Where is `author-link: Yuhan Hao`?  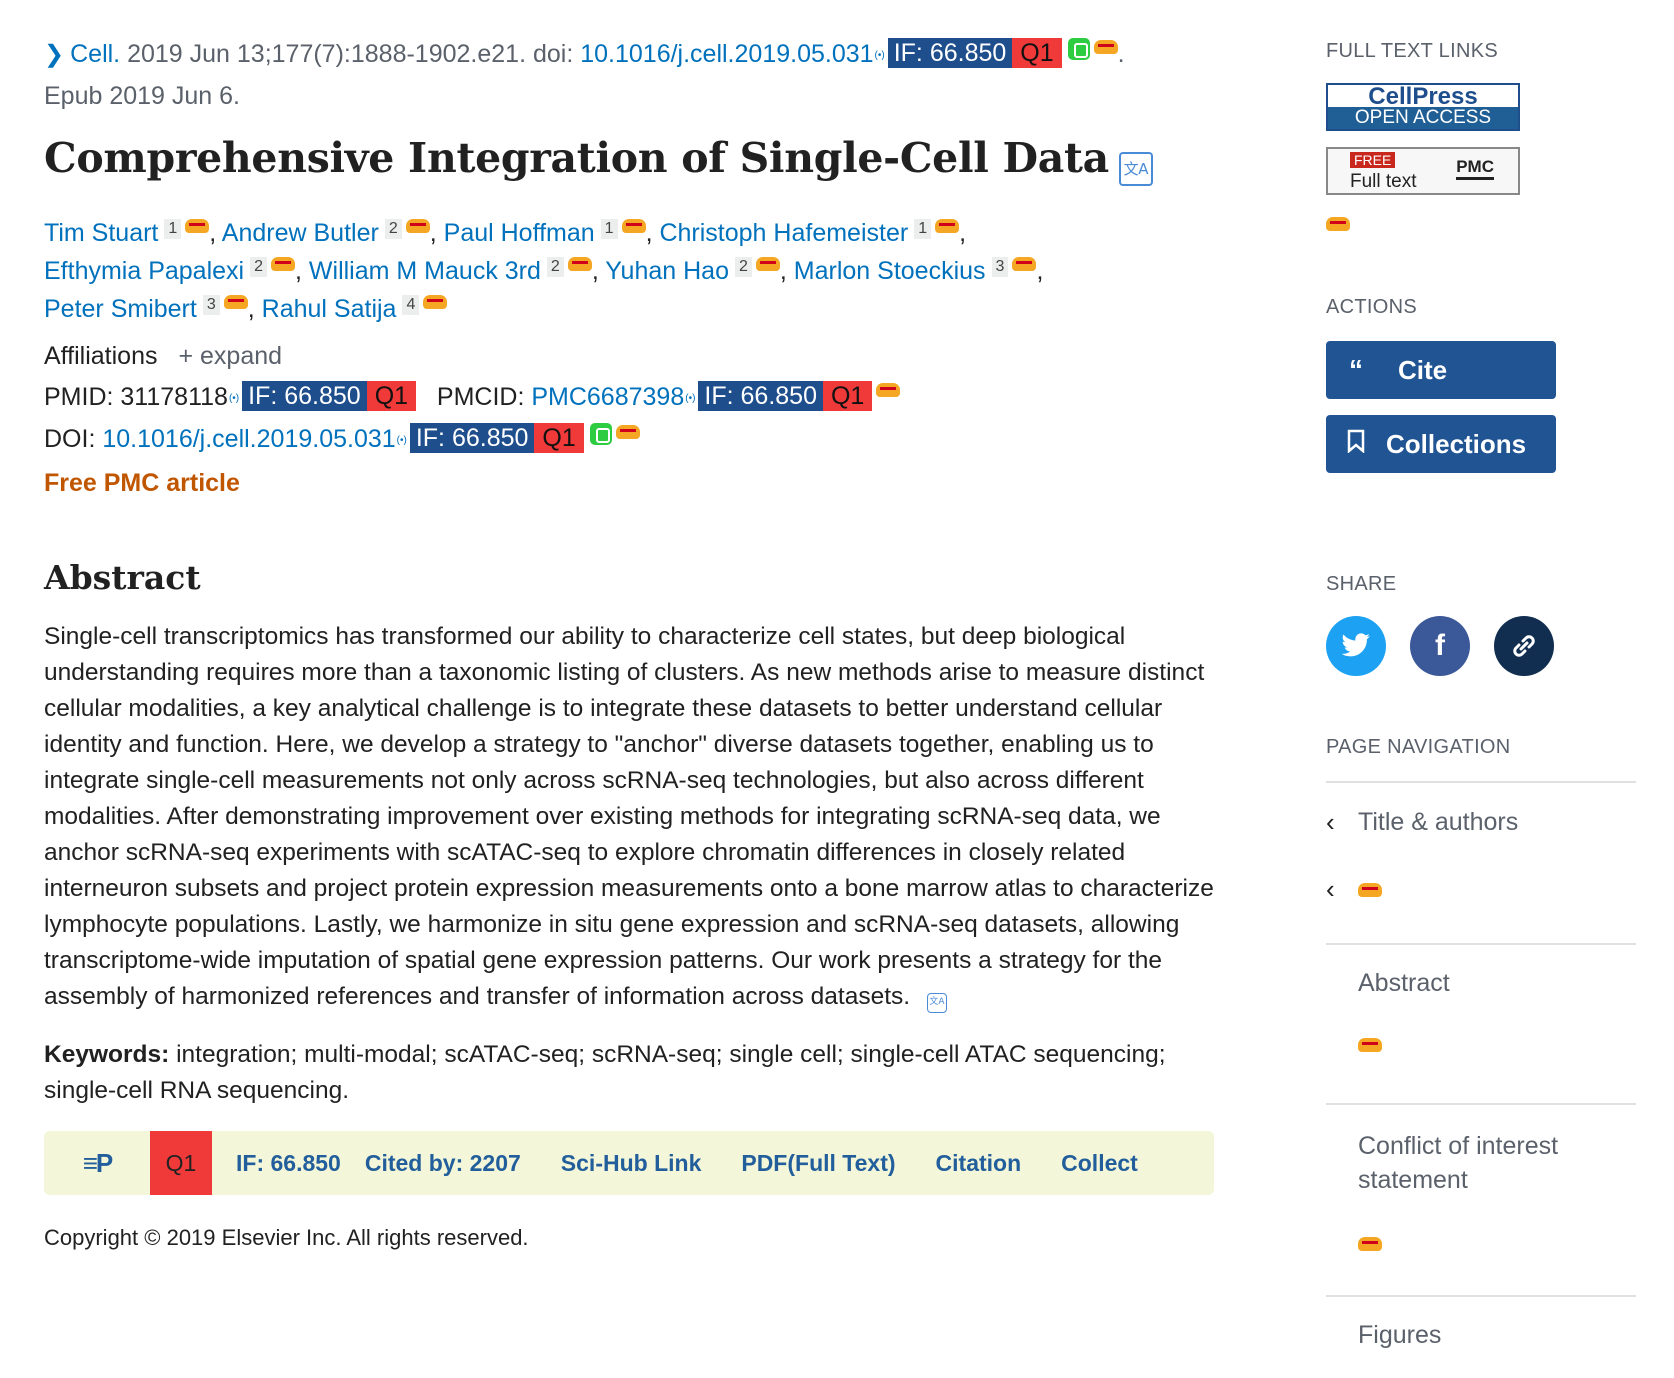
author-link: Yuhan Hao is located at coordinates (667, 271).